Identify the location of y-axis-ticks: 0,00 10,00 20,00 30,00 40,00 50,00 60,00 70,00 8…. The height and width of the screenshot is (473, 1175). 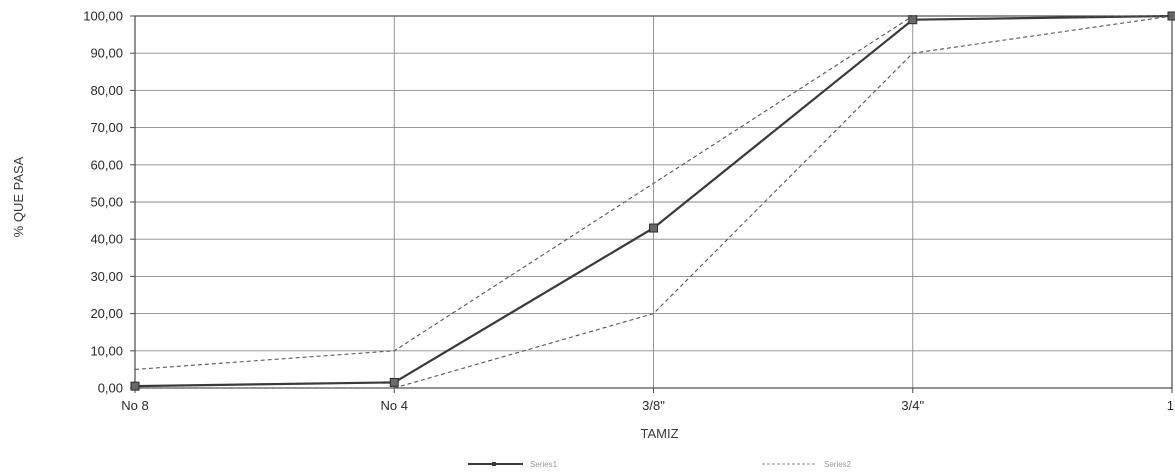
(109, 202).